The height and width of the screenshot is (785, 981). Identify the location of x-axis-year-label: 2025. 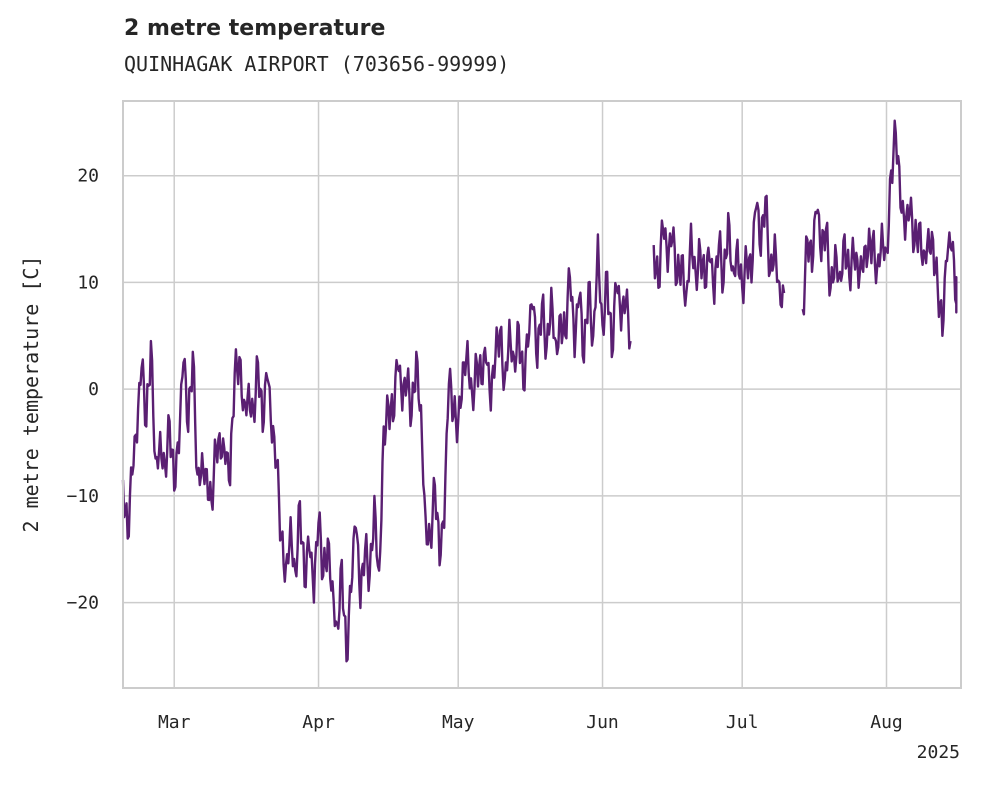
(938, 752).